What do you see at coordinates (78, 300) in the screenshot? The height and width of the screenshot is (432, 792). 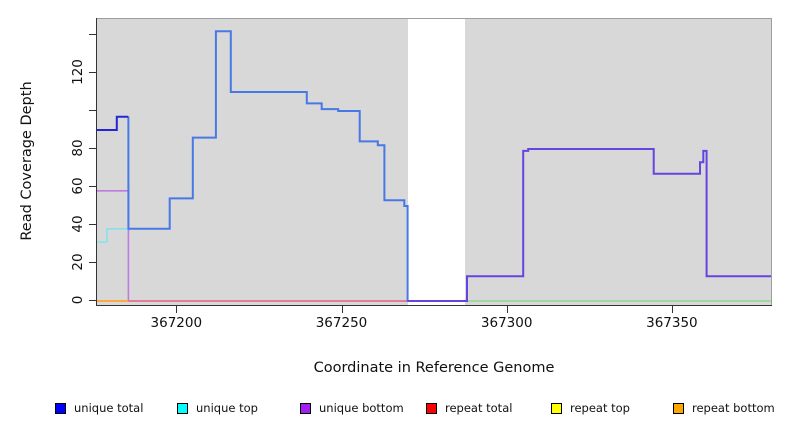 I see `y-tick-label: 0` at bounding box center [78, 300].